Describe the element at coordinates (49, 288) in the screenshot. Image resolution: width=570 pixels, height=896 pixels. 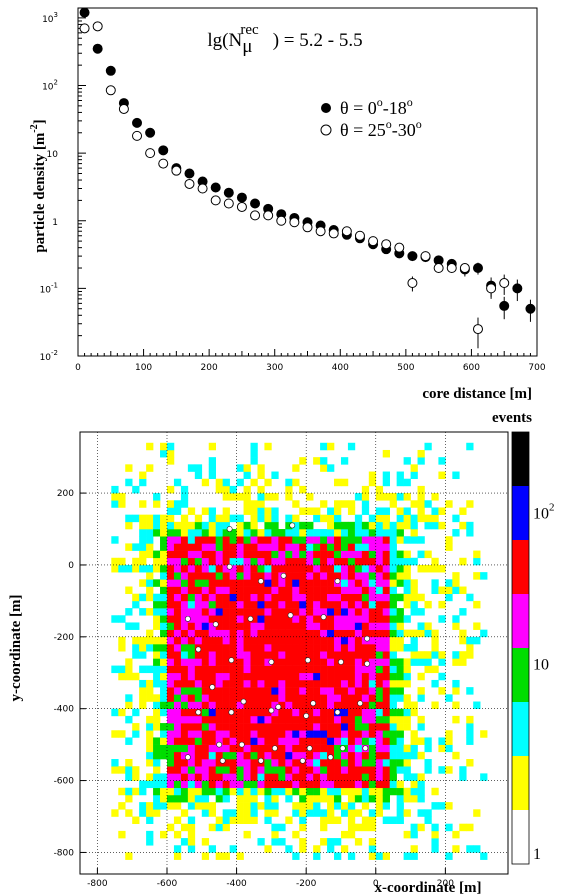
I see `y-tick-label: 10-1` at that location.